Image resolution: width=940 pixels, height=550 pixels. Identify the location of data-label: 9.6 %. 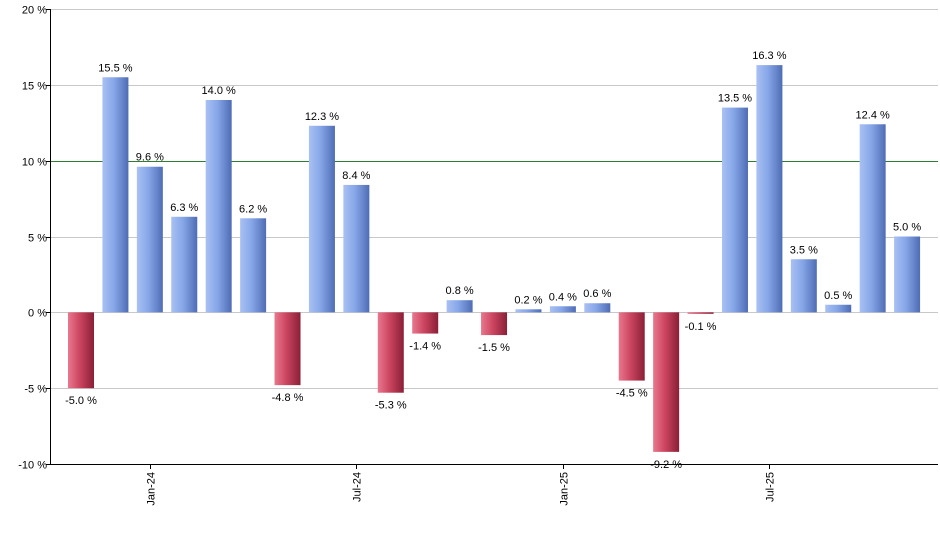
(150, 158).